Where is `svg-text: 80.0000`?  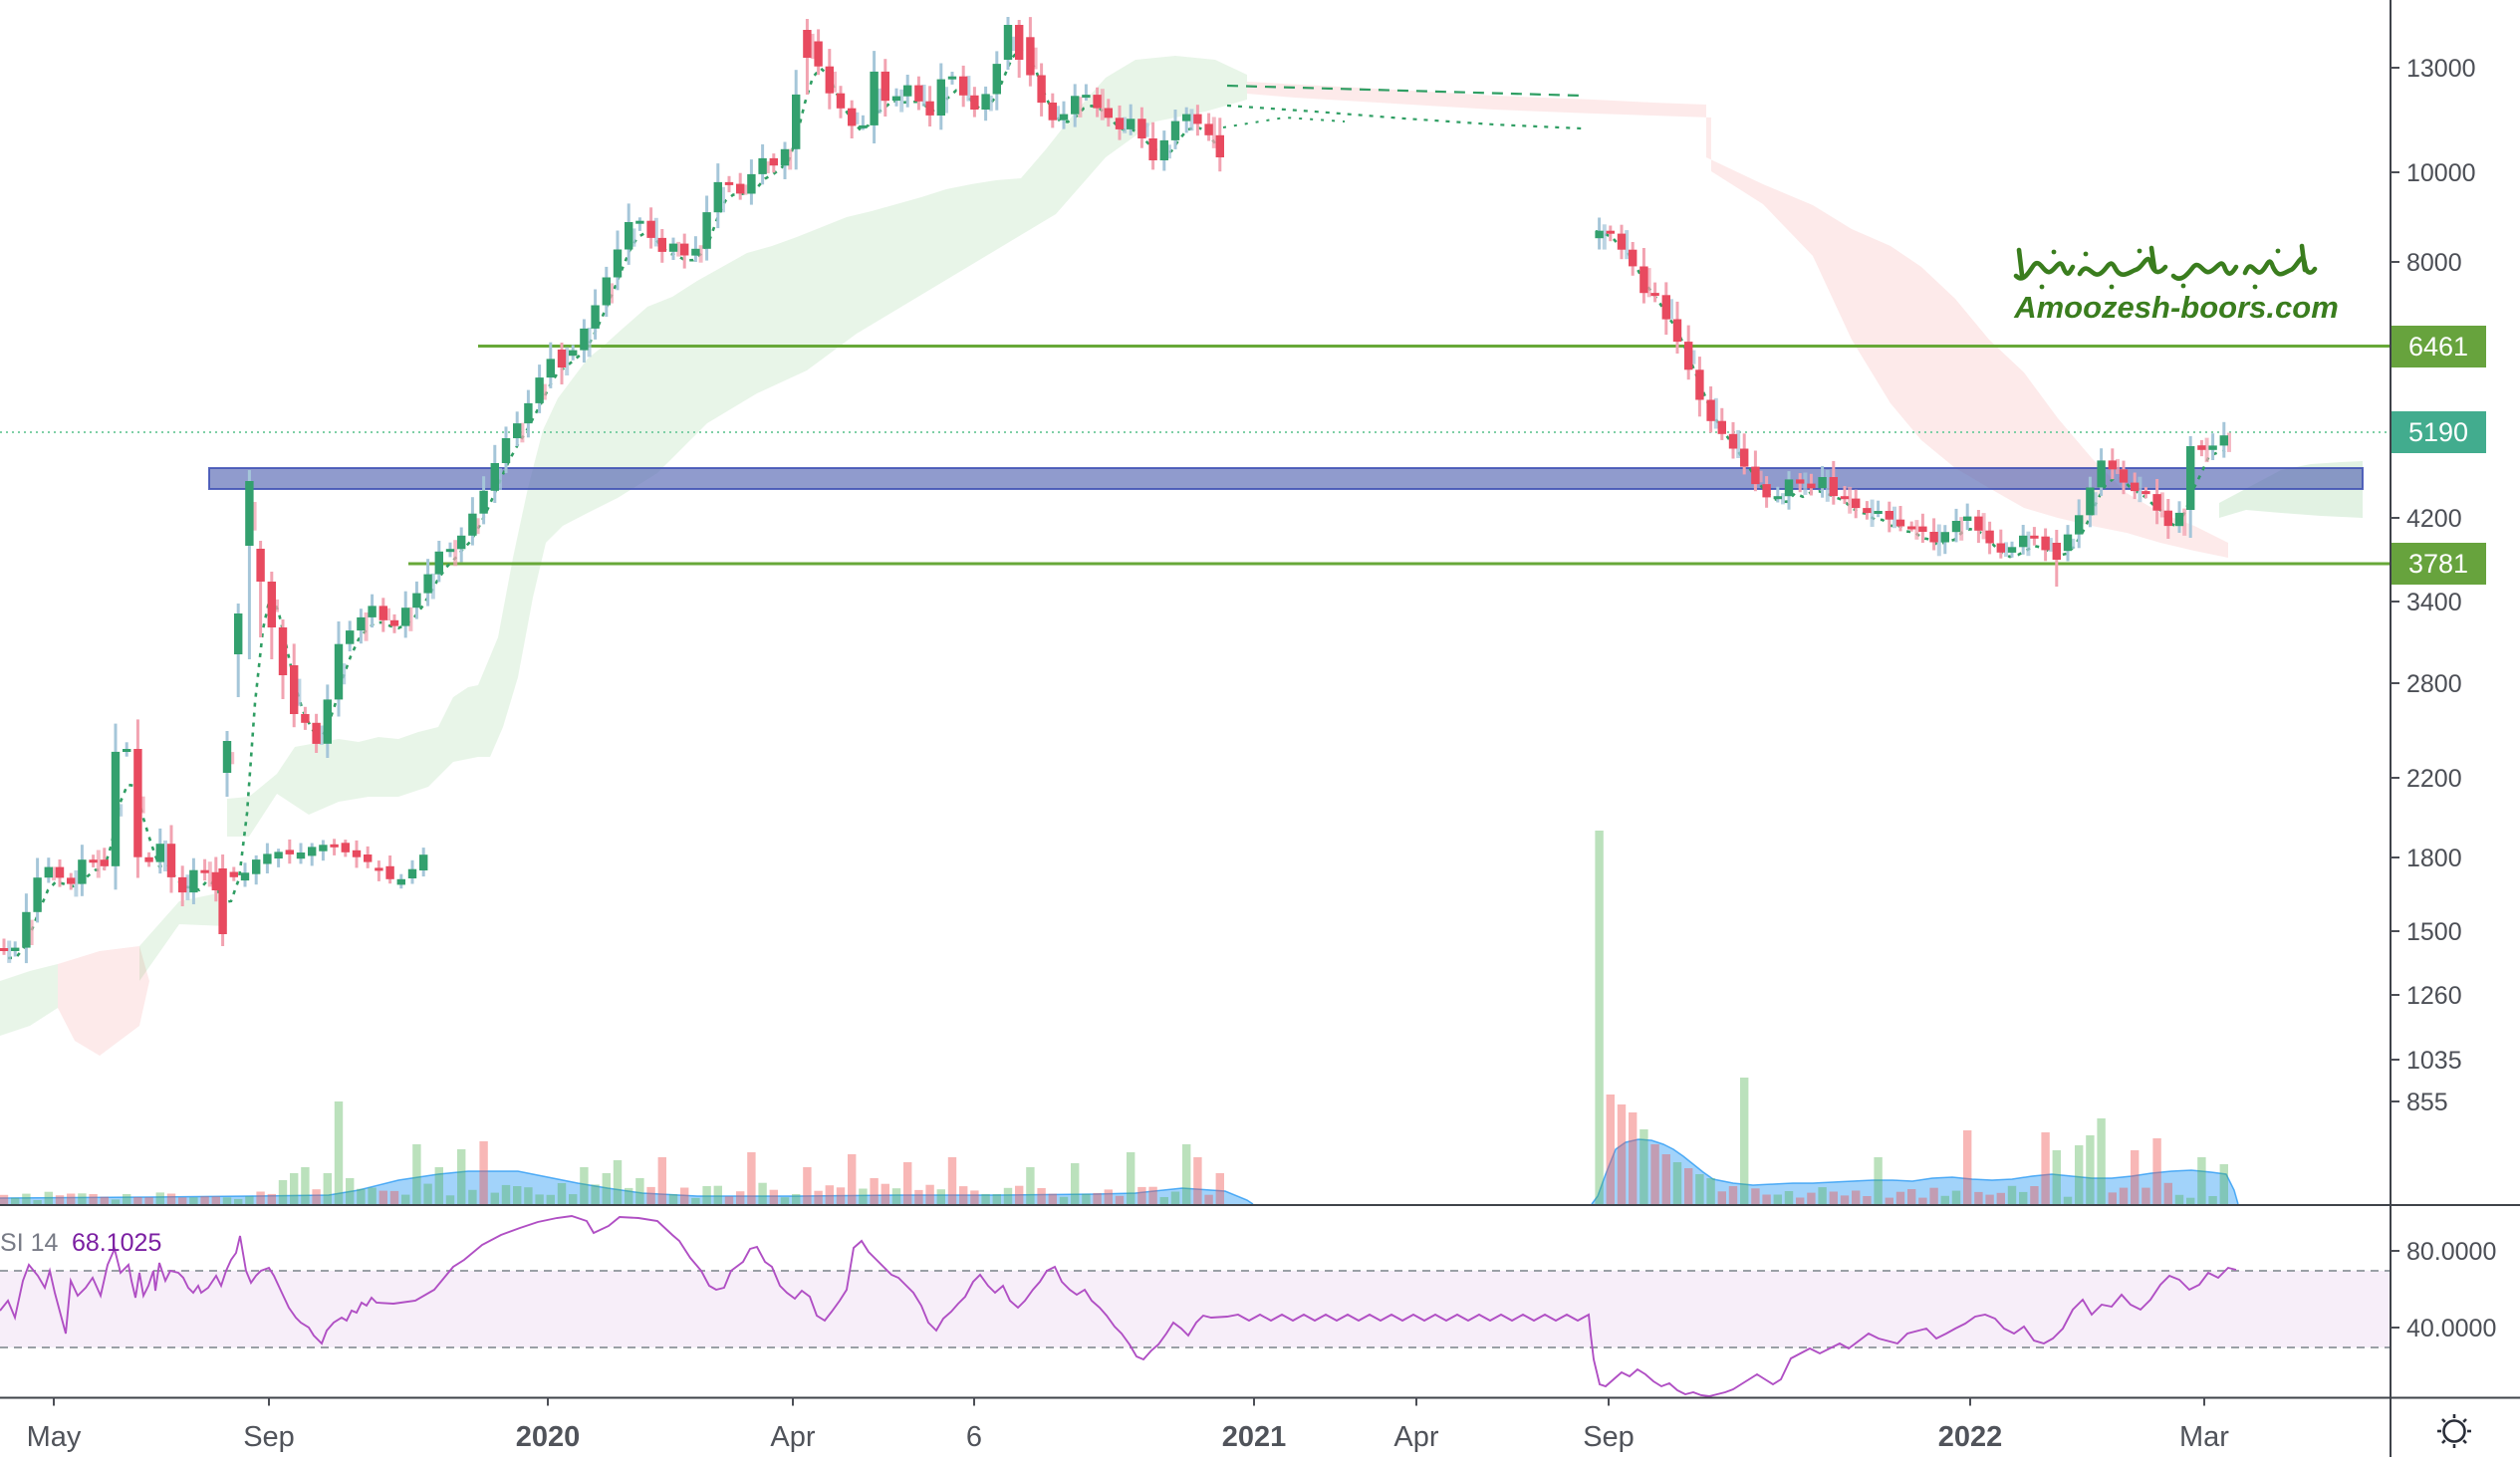
svg-text: 80.0000 is located at coordinates (2451, 1252).